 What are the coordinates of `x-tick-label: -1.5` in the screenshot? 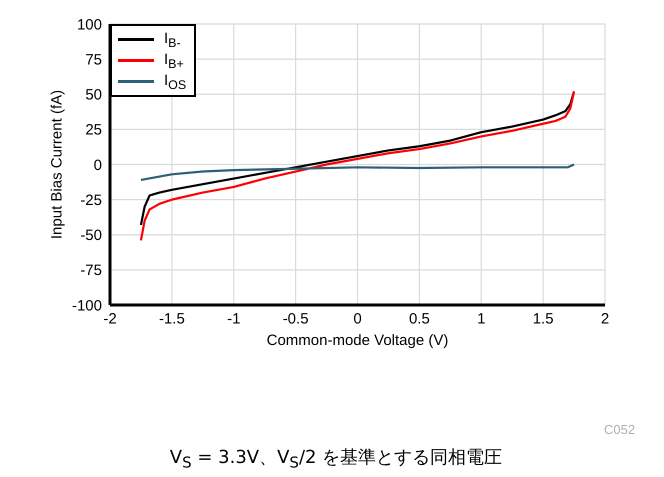 It's located at (171, 319).